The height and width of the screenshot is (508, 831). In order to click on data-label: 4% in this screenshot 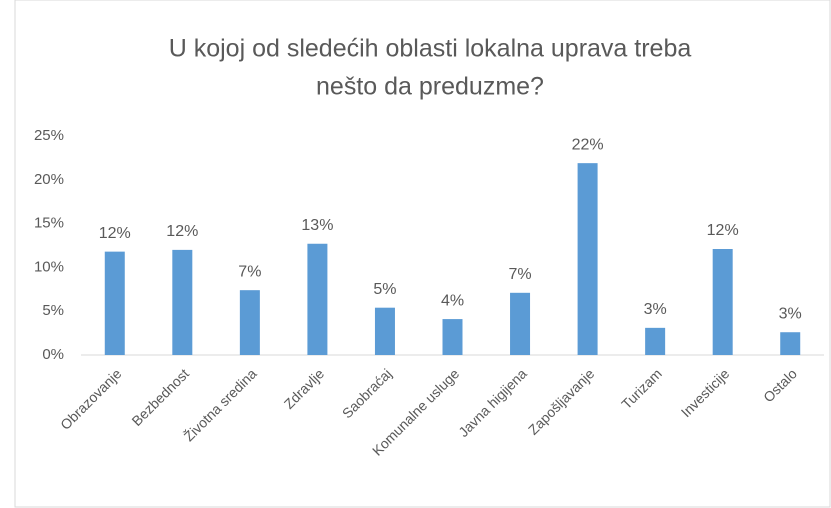, I will do `click(452, 300)`.